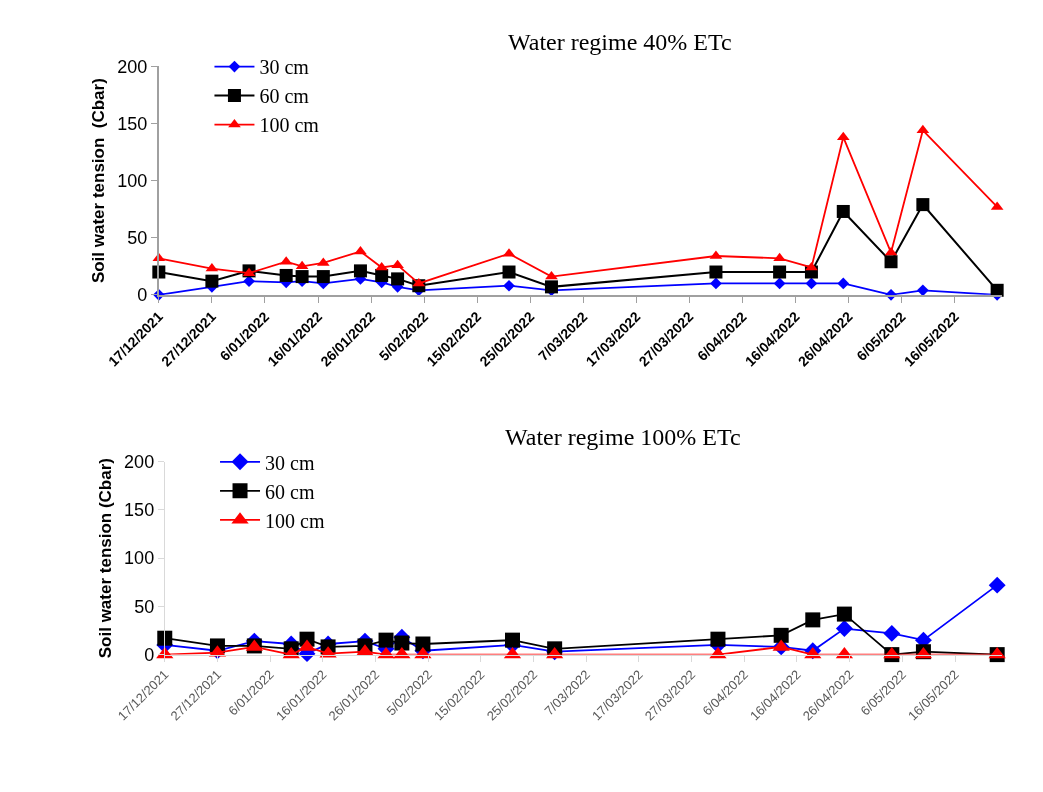 The image size is (1043, 792). I want to click on chart-title: Water regime 100% ETc, so click(623, 437).